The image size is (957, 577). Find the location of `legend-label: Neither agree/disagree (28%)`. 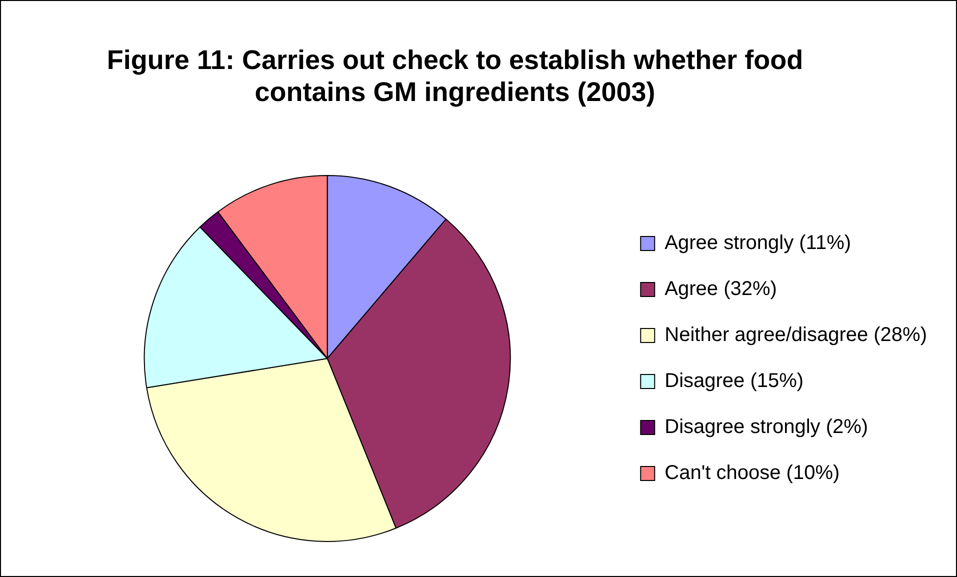

legend-label: Neither agree/disagree (28%) is located at coordinates (796, 335).